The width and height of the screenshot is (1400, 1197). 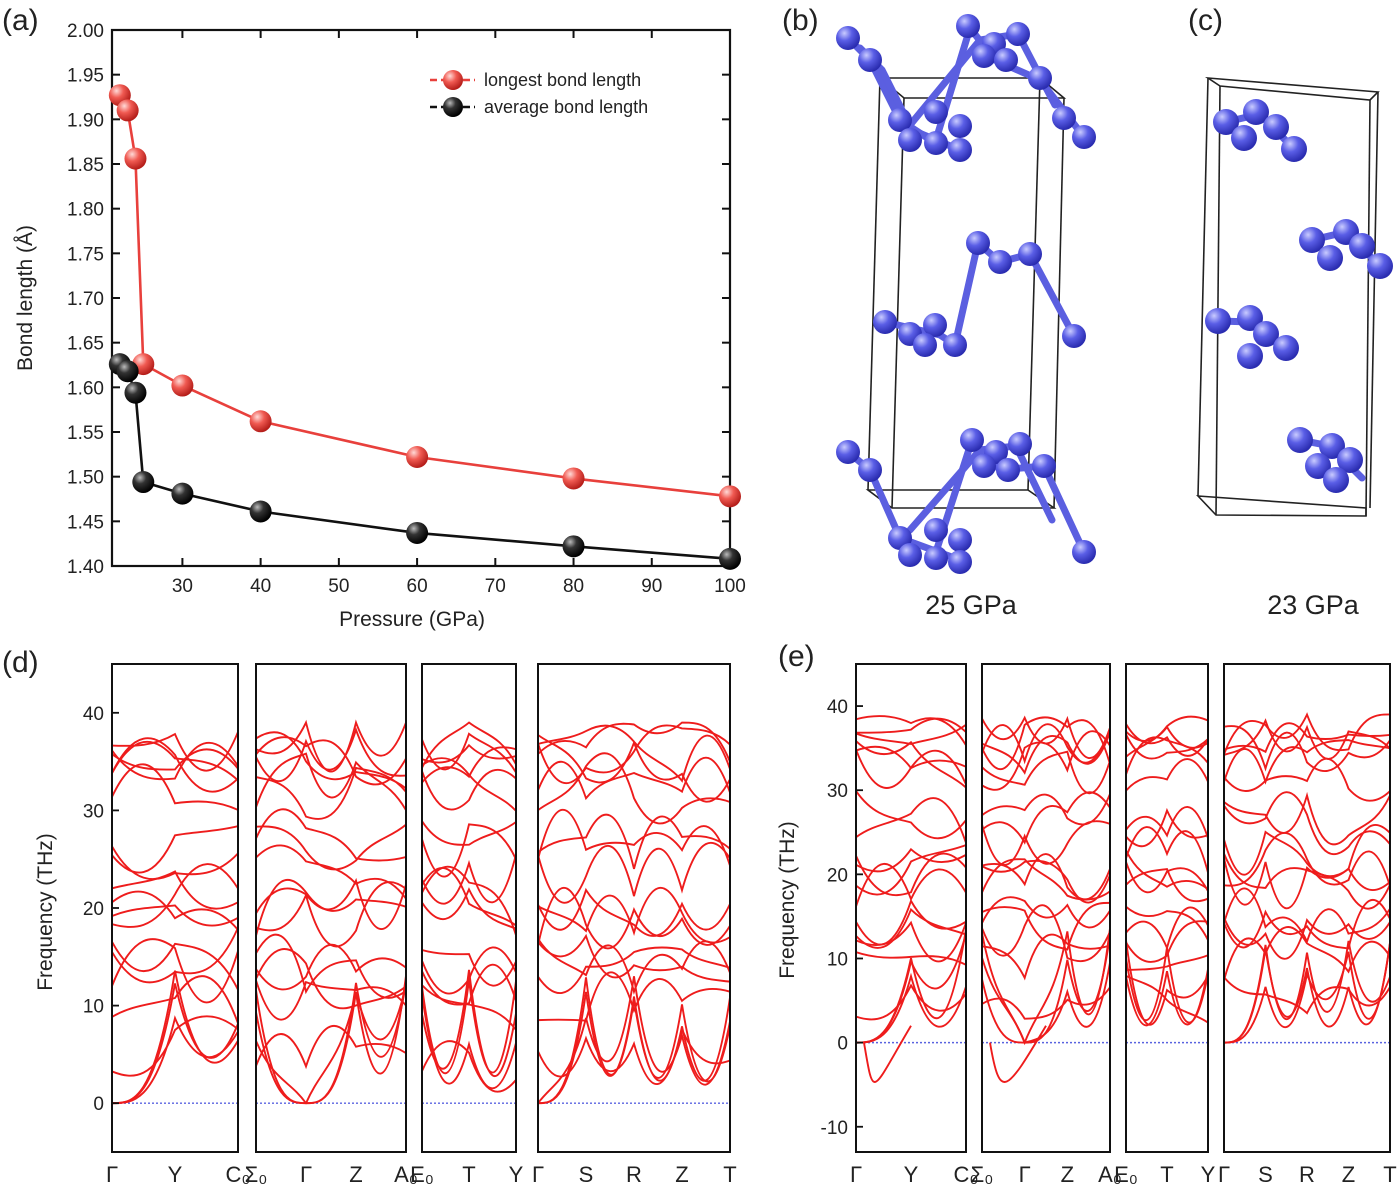 What do you see at coordinates (85, 299) in the screenshot?
I see `y-tick-label: 1.70` at bounding box center [85, 299].